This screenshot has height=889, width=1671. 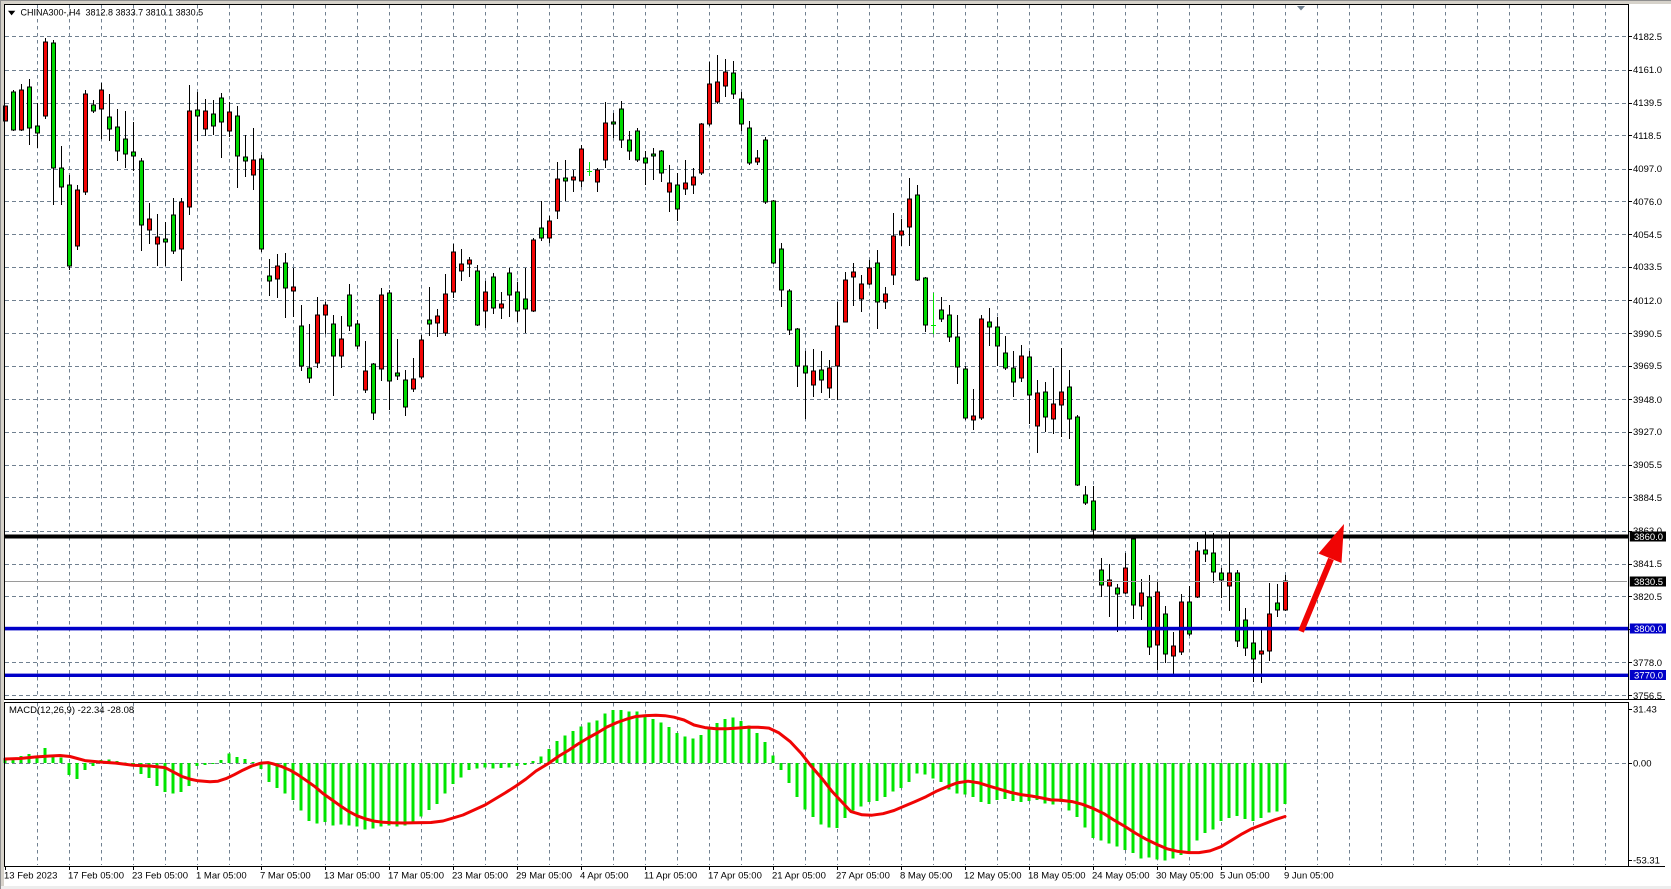 I want to click on svg-text: 3905.5, so click(x=1647, y=465).